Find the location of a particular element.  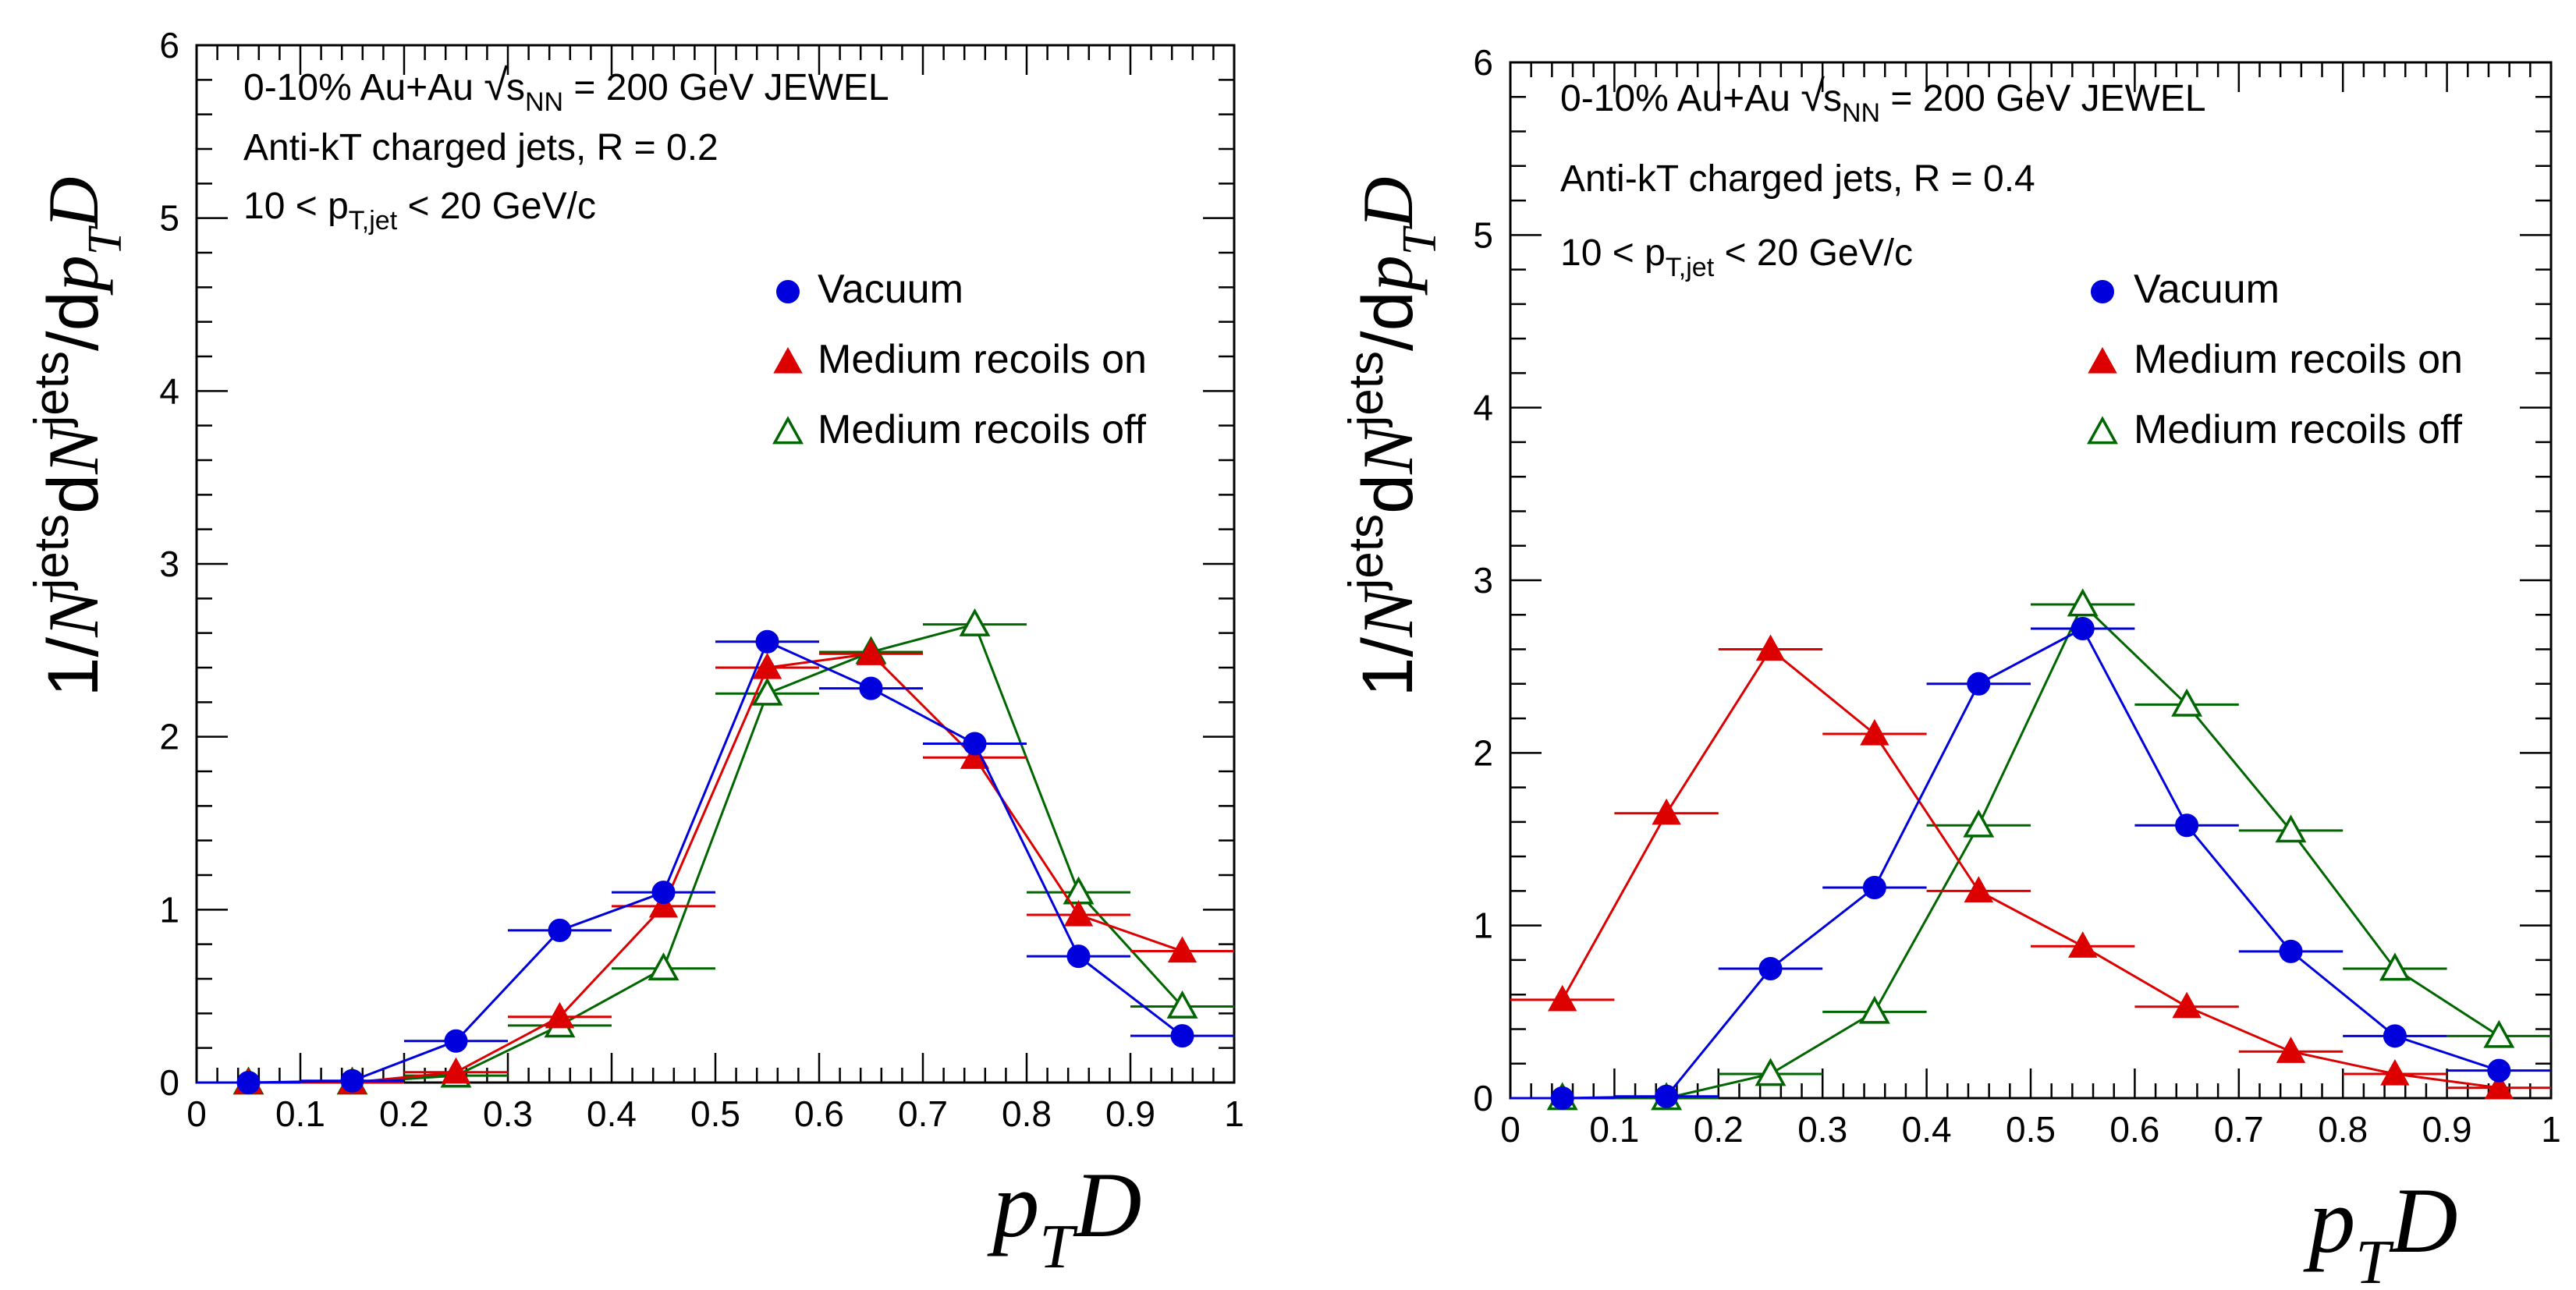

x-tick-label: 0 is located at coordinates (1510, 1129).